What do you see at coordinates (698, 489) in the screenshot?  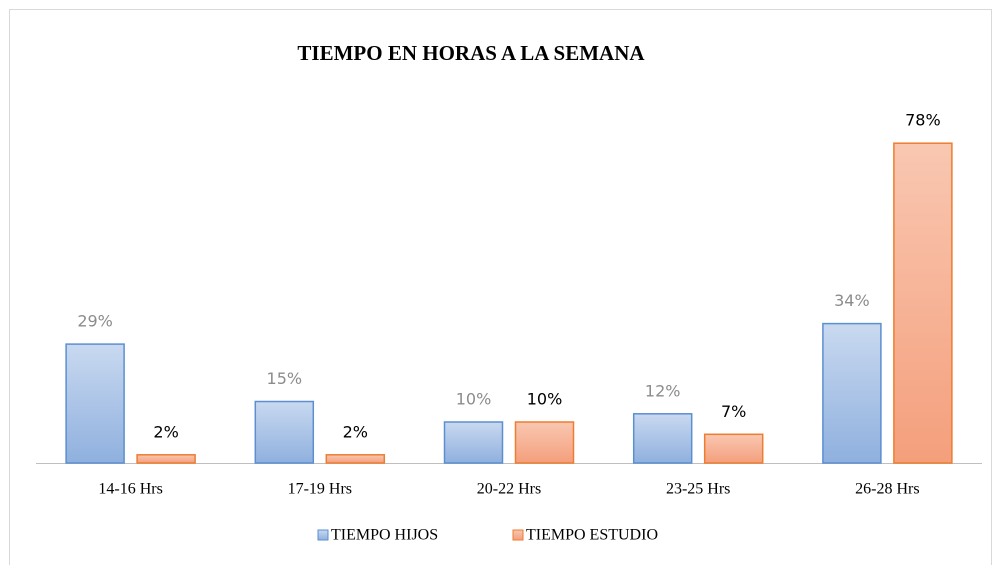 I see `x-tick-label: 23-25 Hrs` at bounding box center [698, 489].